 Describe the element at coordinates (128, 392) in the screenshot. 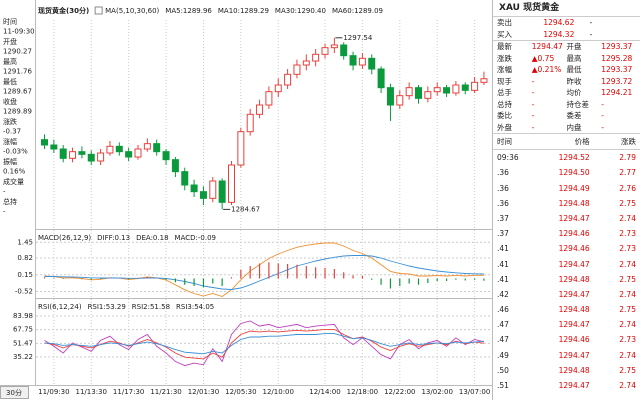

I see `x-tick-label: 11/17:30` at that location.